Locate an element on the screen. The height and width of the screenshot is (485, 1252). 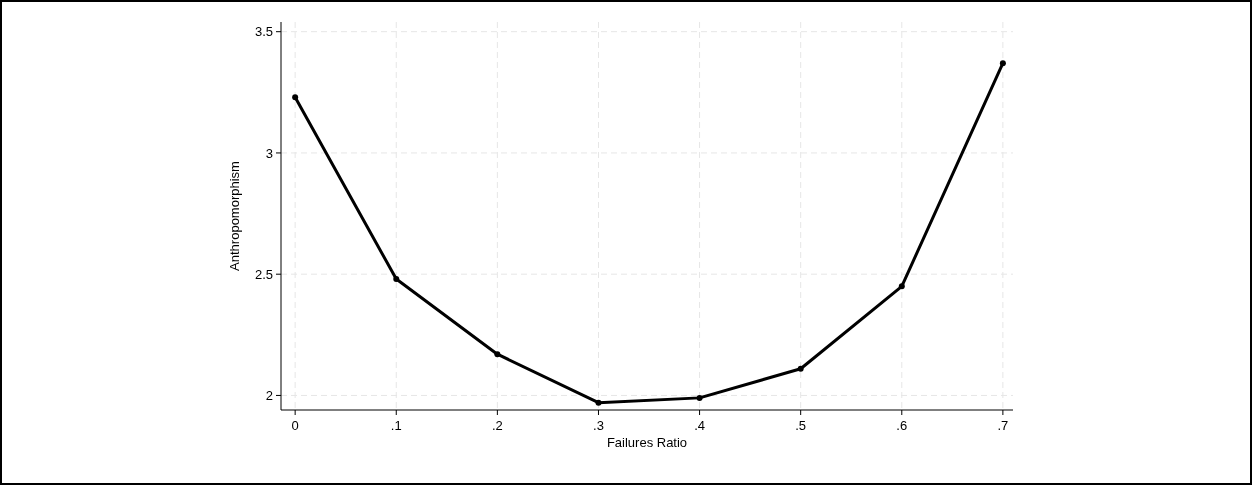
y-tick-label: 2.5 is located at coordinates (263, 274).